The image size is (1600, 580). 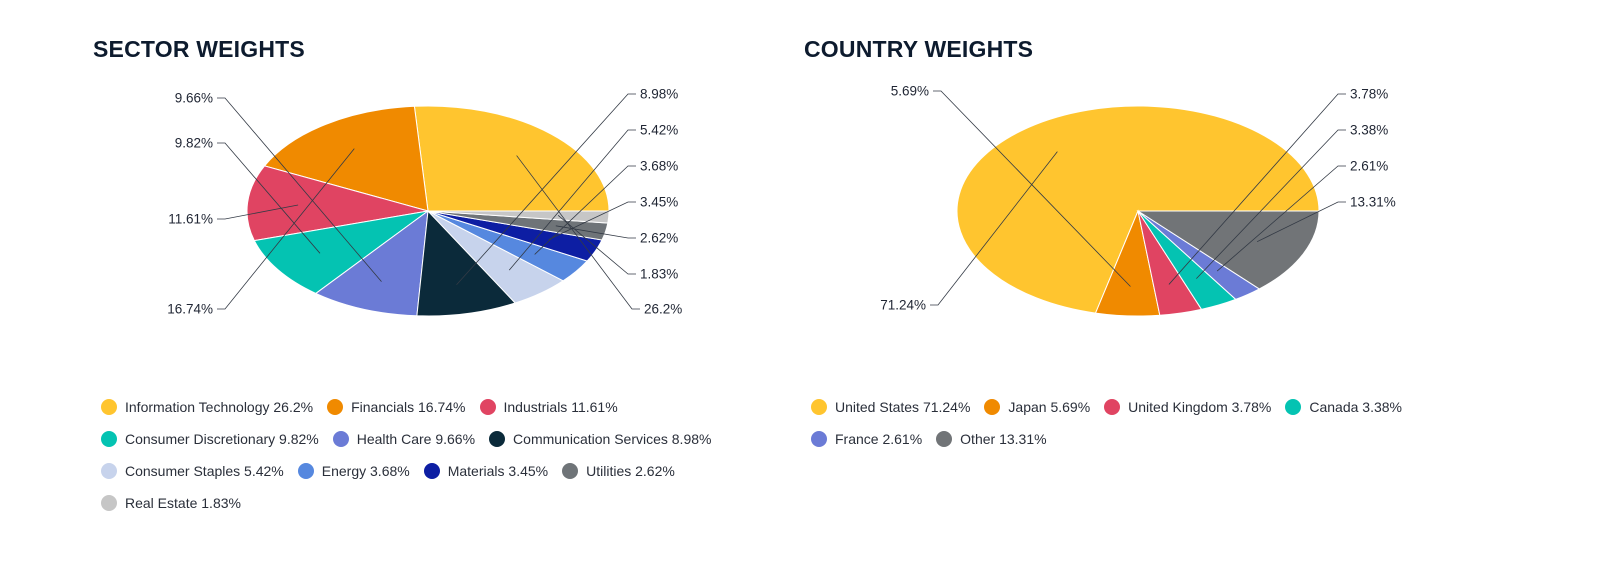 I want to click on country-slice-other, so click(x=1228, y=250).